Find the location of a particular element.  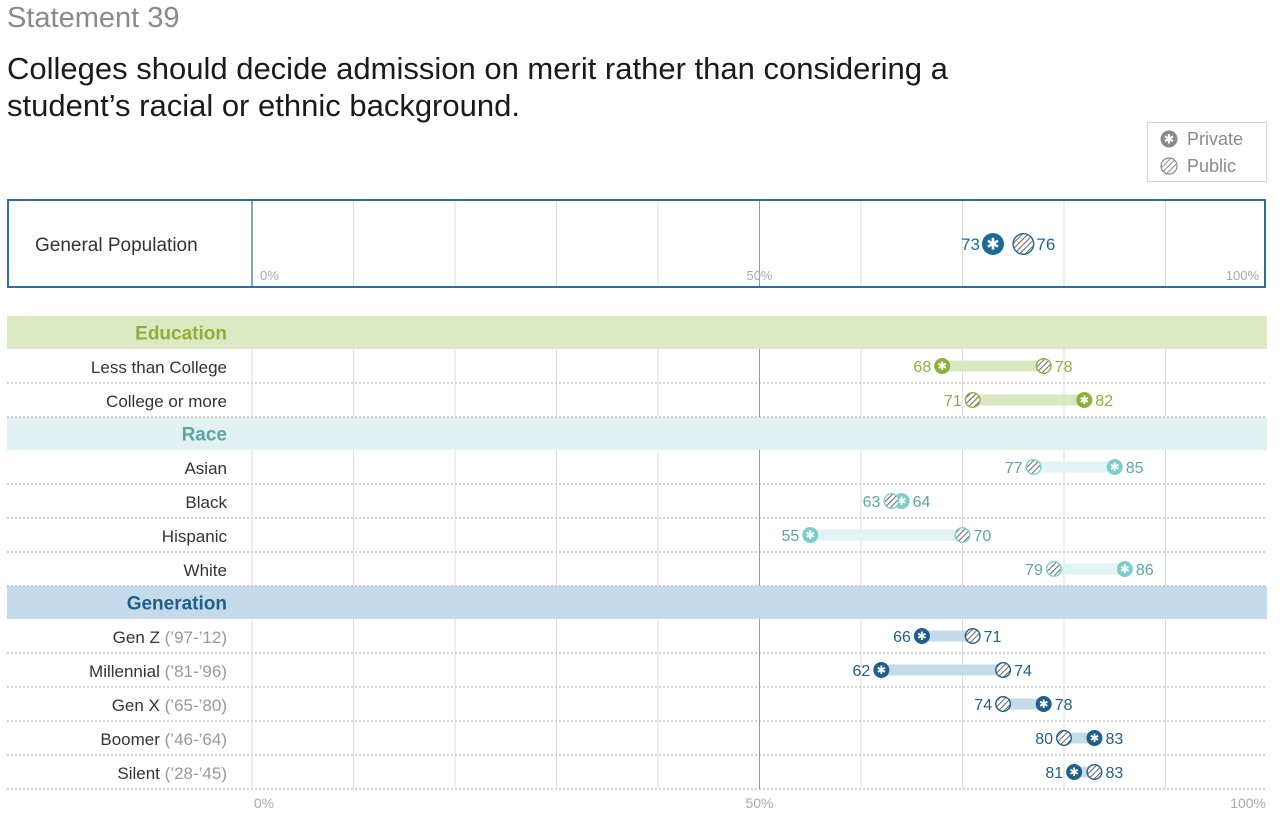

star-in-circle-icon: ✱ is located at coordinates (1169, 139).